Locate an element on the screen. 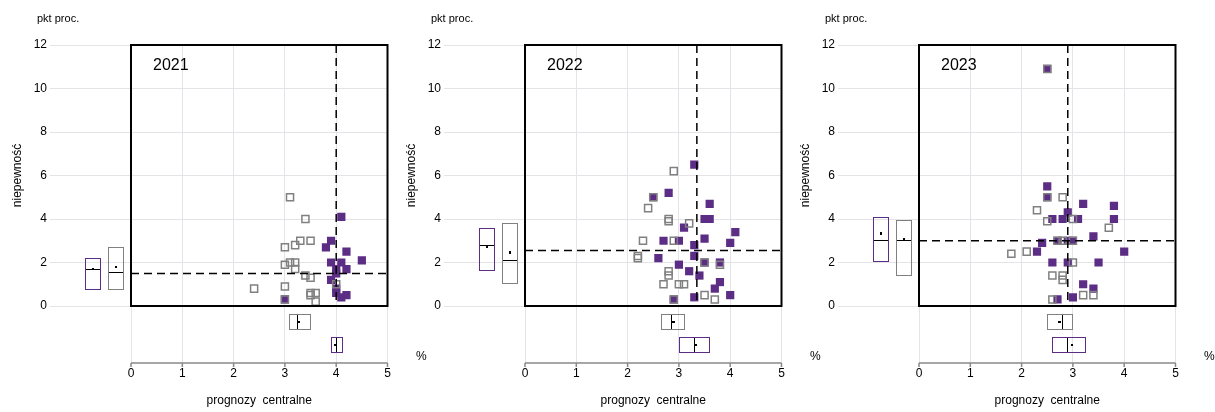  text: 2021 is located at coordinates (171, 65).